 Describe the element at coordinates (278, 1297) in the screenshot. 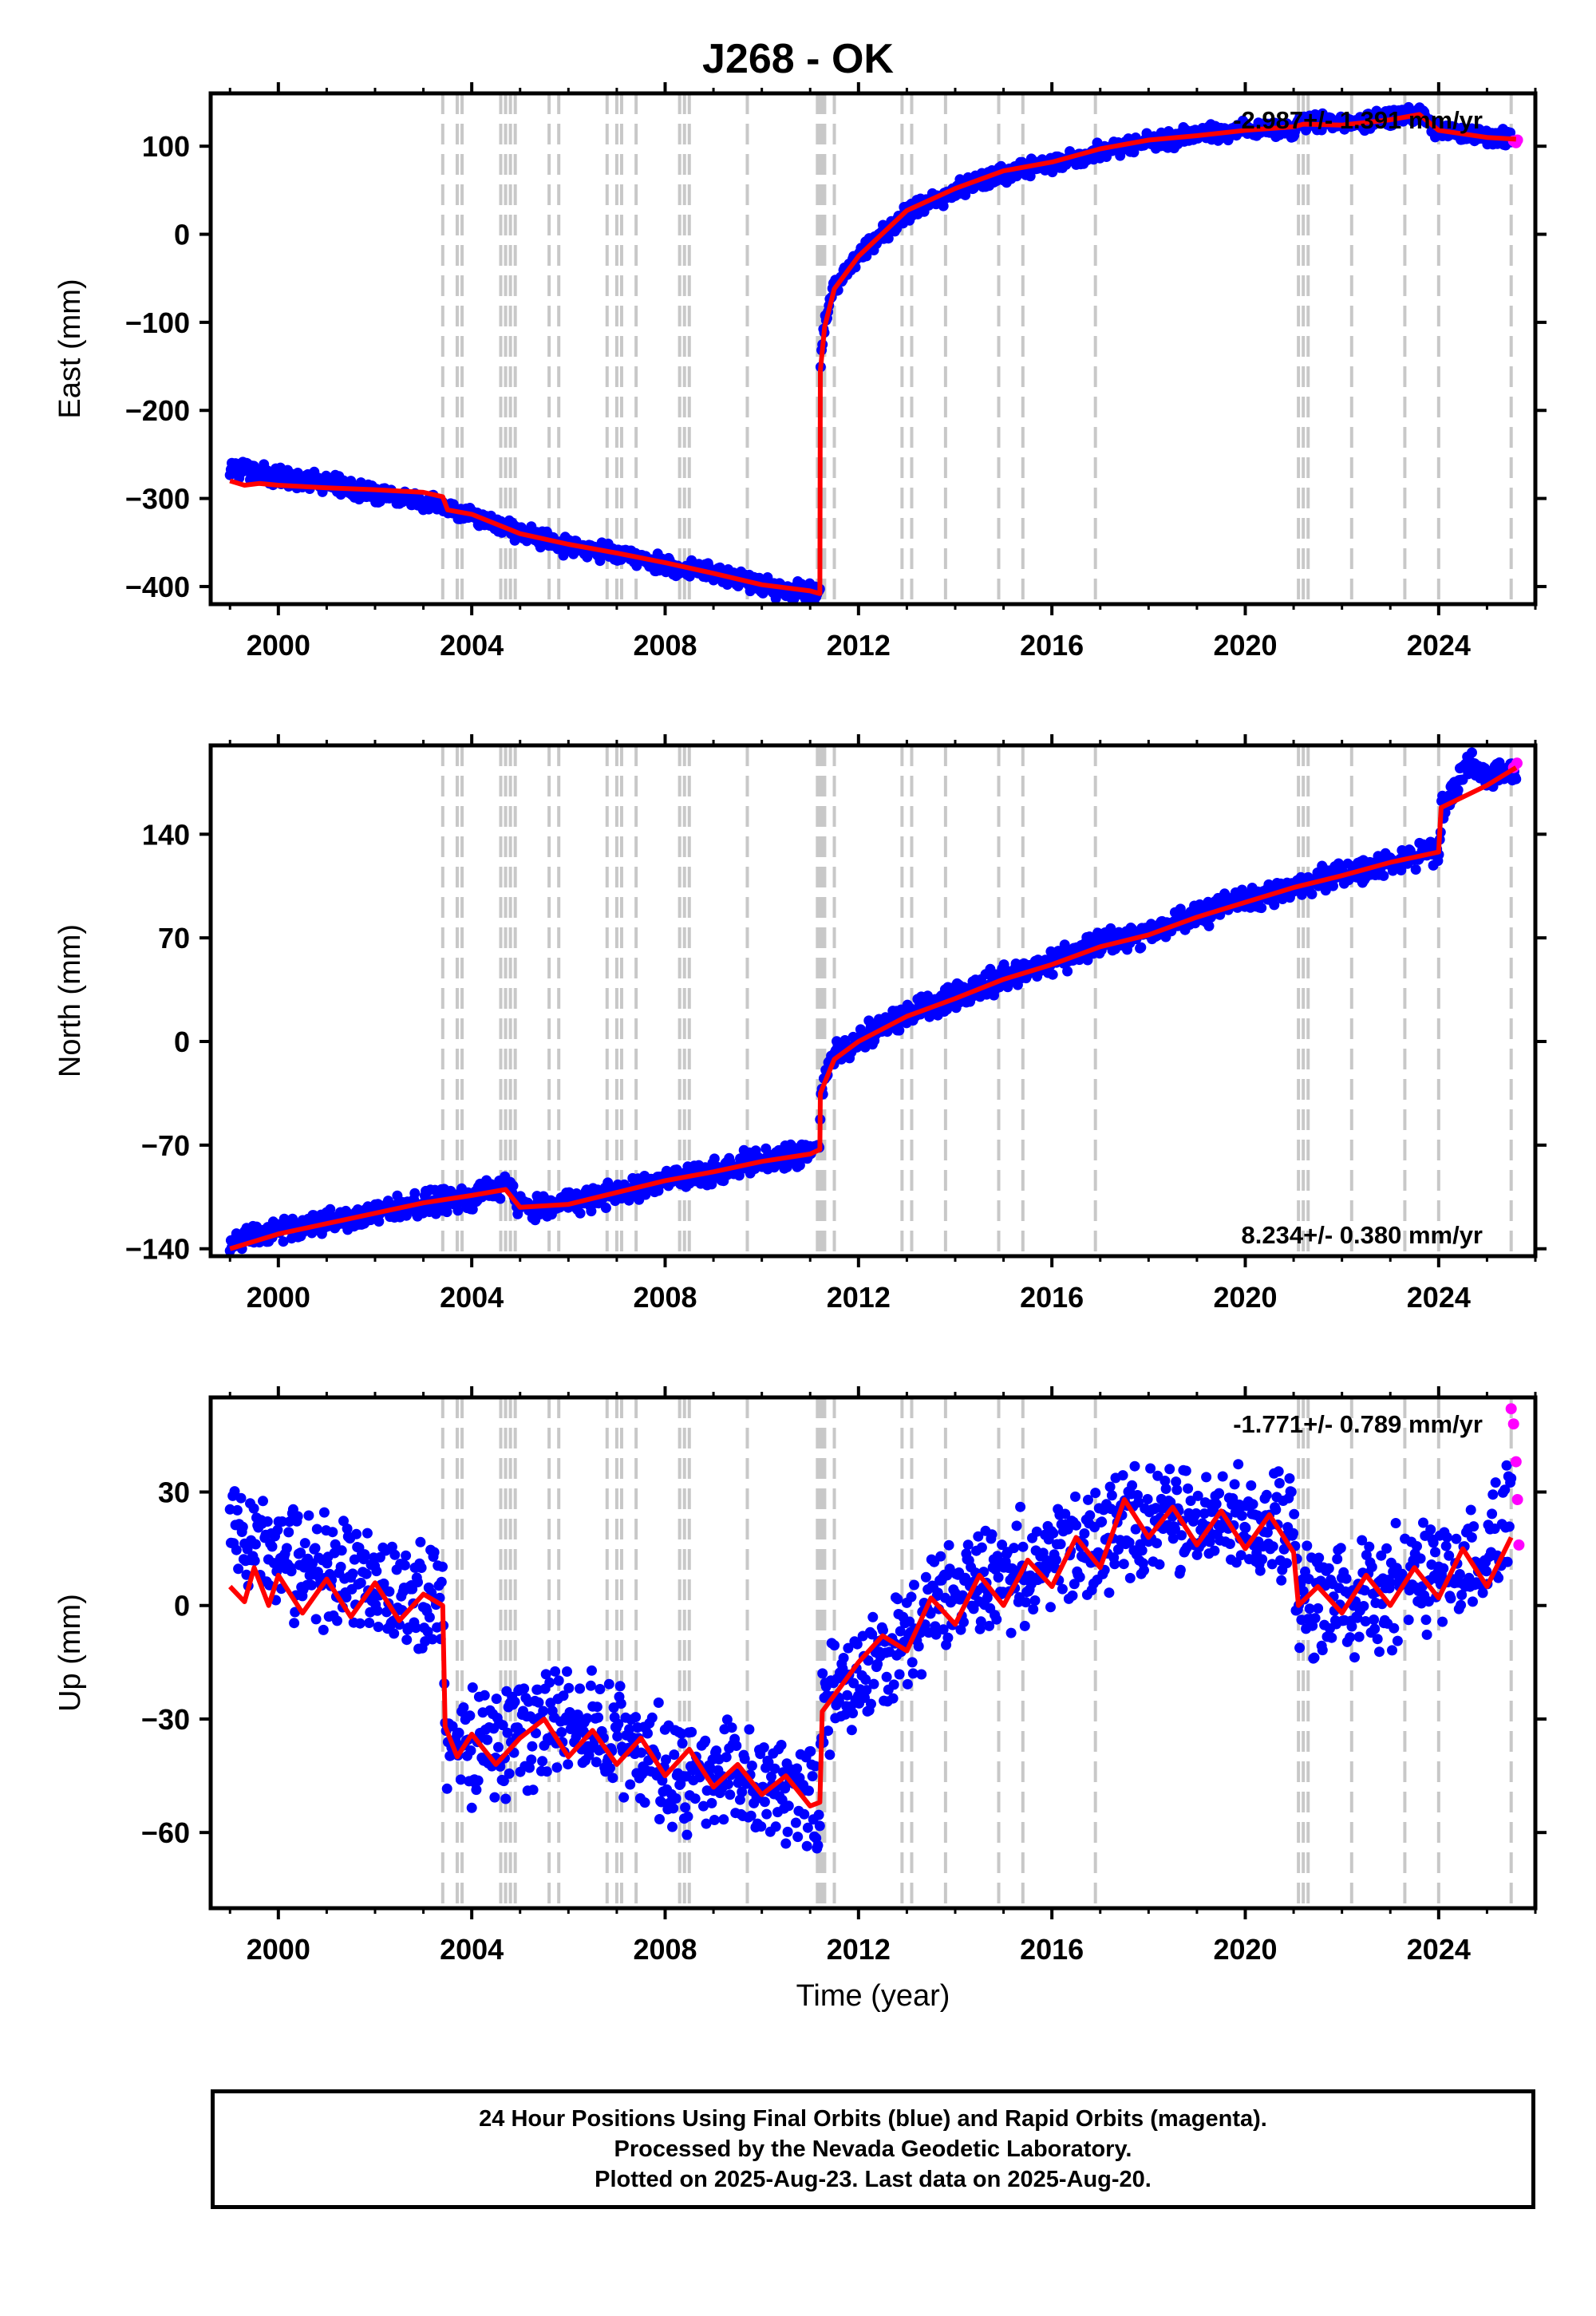

I see `x-tick-label: 2000` at that location.